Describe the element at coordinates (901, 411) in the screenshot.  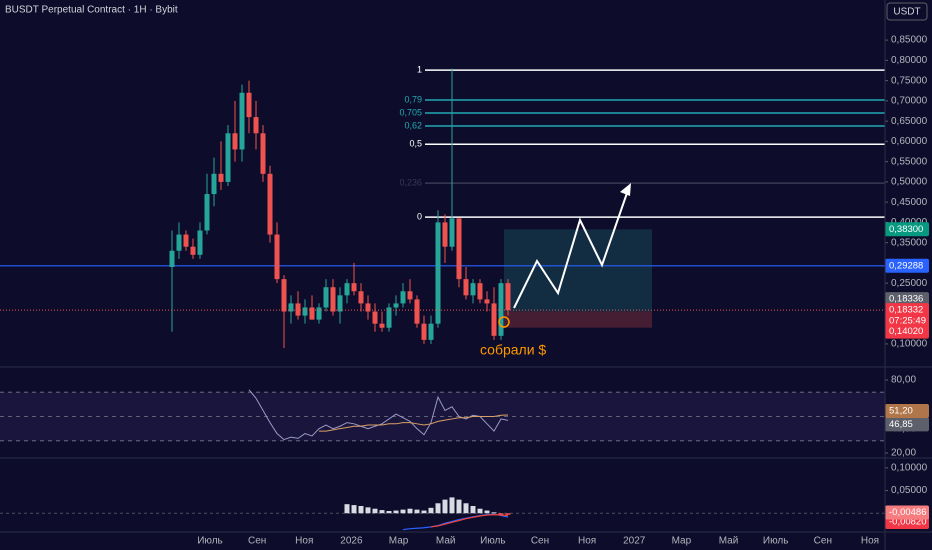
I see `rsi-badge: 51,20` at that location.